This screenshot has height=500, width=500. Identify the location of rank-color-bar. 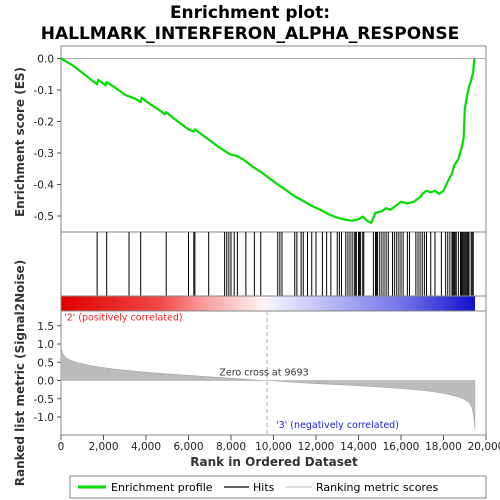
(268, 303).